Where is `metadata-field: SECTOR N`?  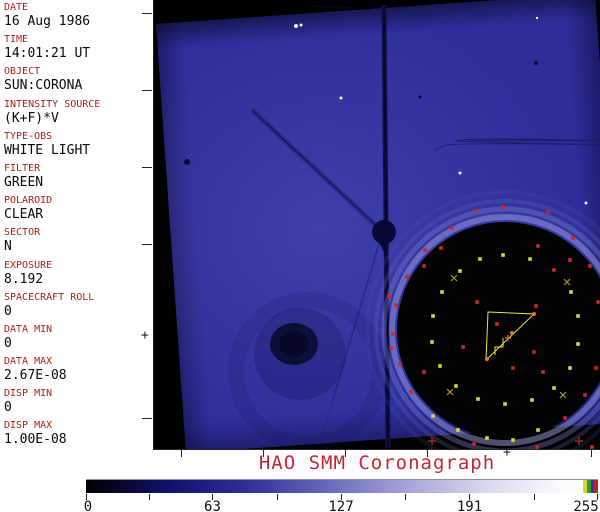 metadata-field: SECTOR N is located at coordinates (76, 241).